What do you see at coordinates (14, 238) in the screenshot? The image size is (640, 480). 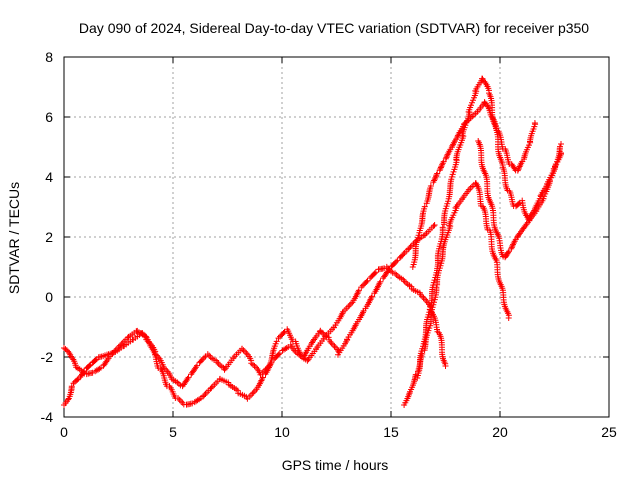 I see `y-axis-label: SDTVAR / TECUs` at bounding box center [14, 238].